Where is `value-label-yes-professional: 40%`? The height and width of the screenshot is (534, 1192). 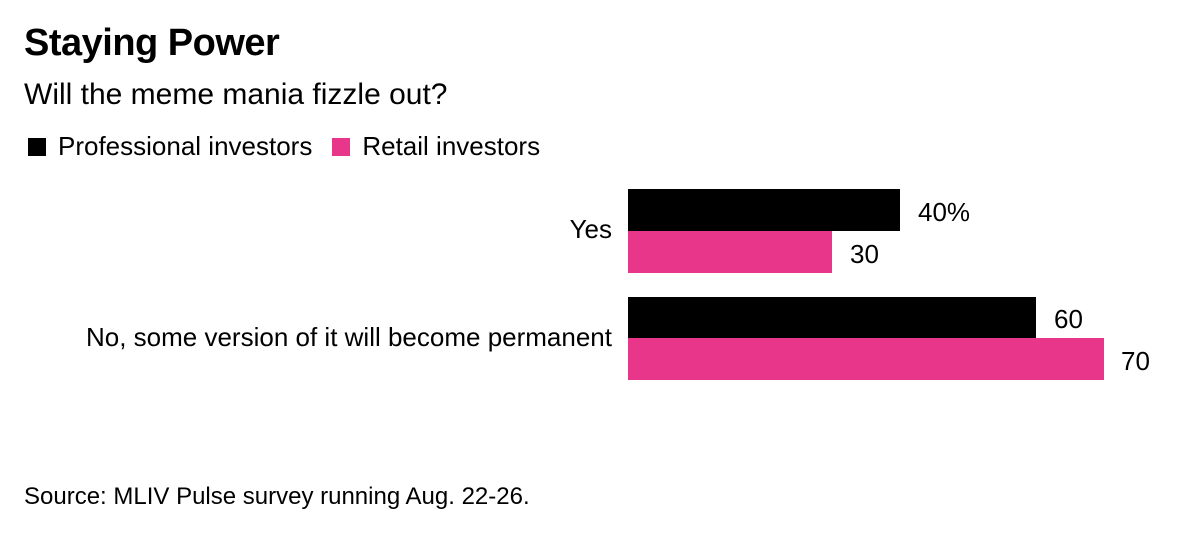
value-label-yes-professional: 40% is located at coordinates (944, 212).